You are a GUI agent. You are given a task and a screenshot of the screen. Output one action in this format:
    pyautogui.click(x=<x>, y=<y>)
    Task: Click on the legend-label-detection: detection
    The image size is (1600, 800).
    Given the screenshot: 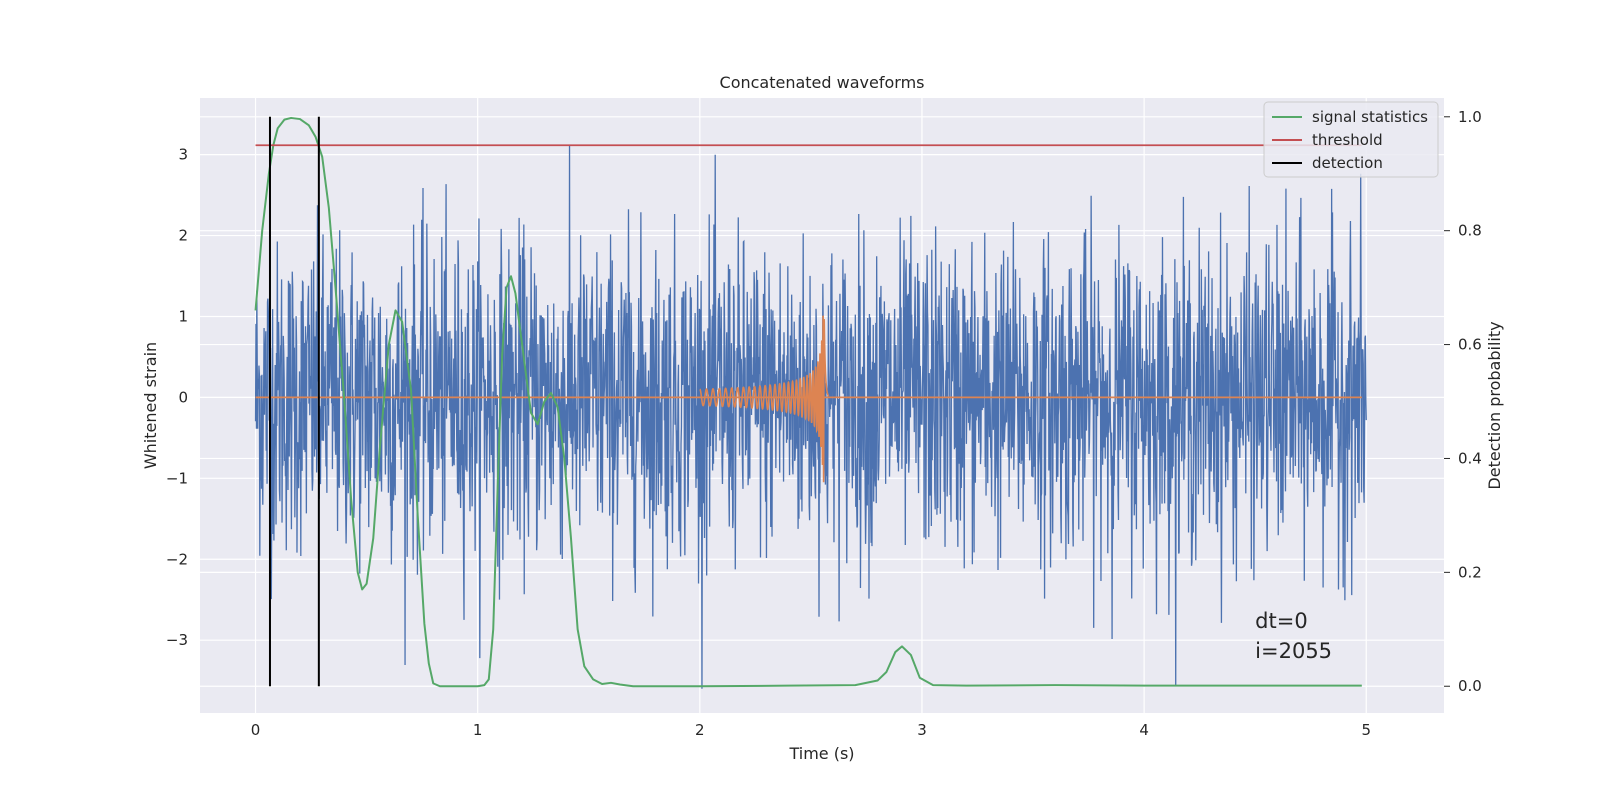 What is the action you would take?
    pyautogui.click(x=1347, y=163)
    